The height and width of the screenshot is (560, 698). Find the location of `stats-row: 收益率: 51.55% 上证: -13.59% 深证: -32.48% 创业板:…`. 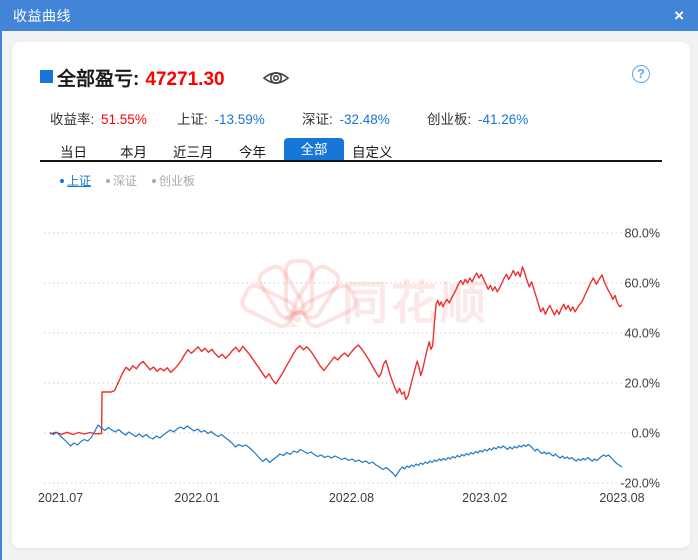

stats-row: 收益率: 51.55% 上证: -13.59% 深证: -32.48% 创业板:… is located at coordinates (351, 118).